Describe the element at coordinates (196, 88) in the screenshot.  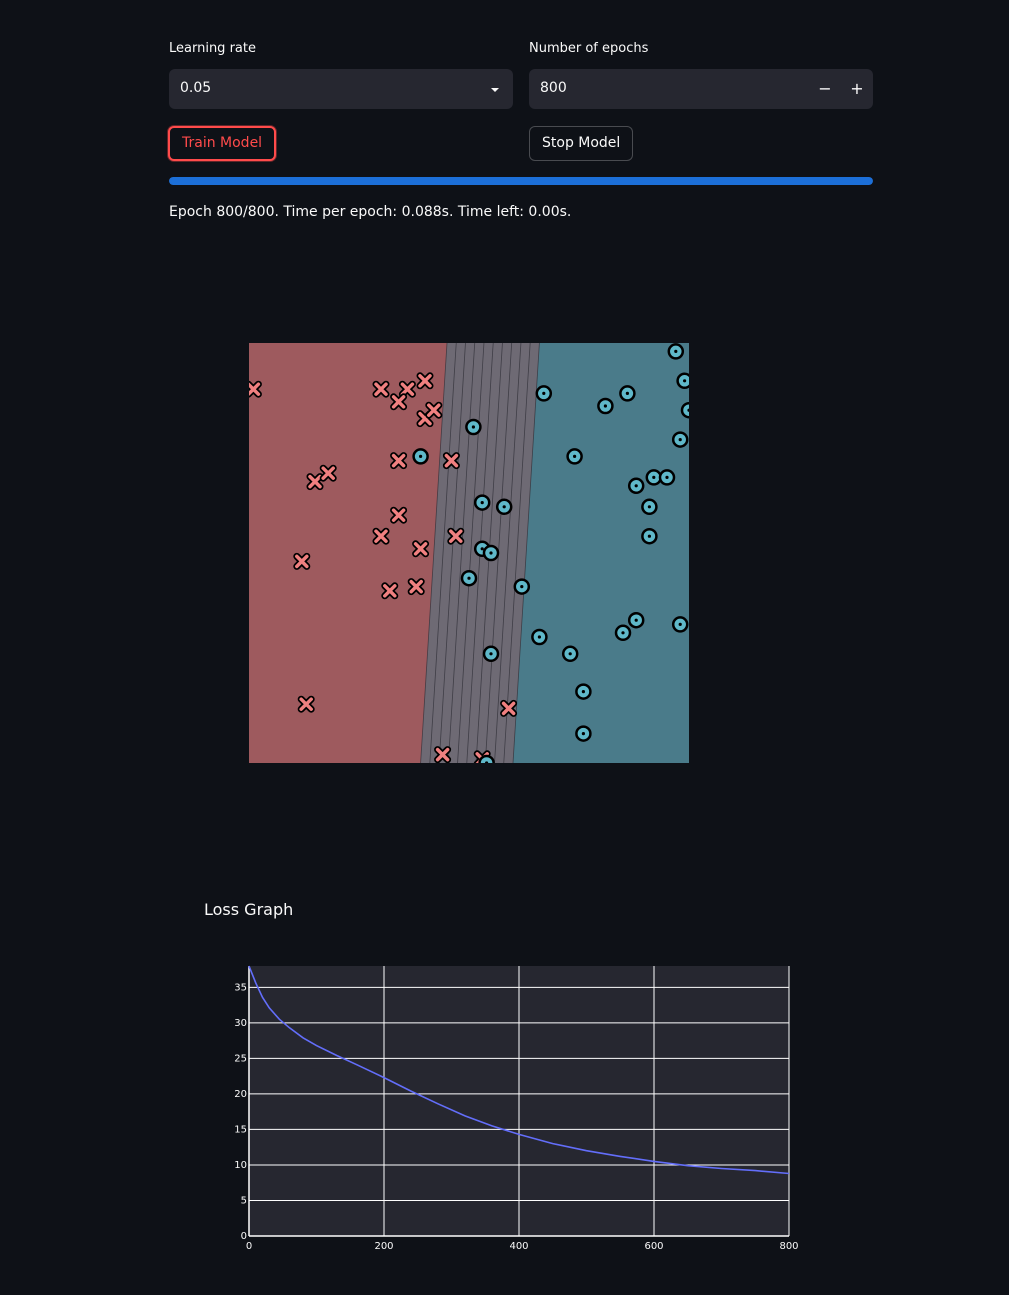
I see `learning-rate-value: 0.05` at that location.